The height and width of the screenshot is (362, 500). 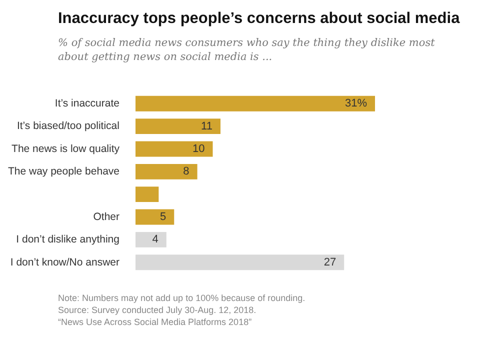 I want to click on y-tick-label: It’s inaccurate, so click(x=87, y=104).